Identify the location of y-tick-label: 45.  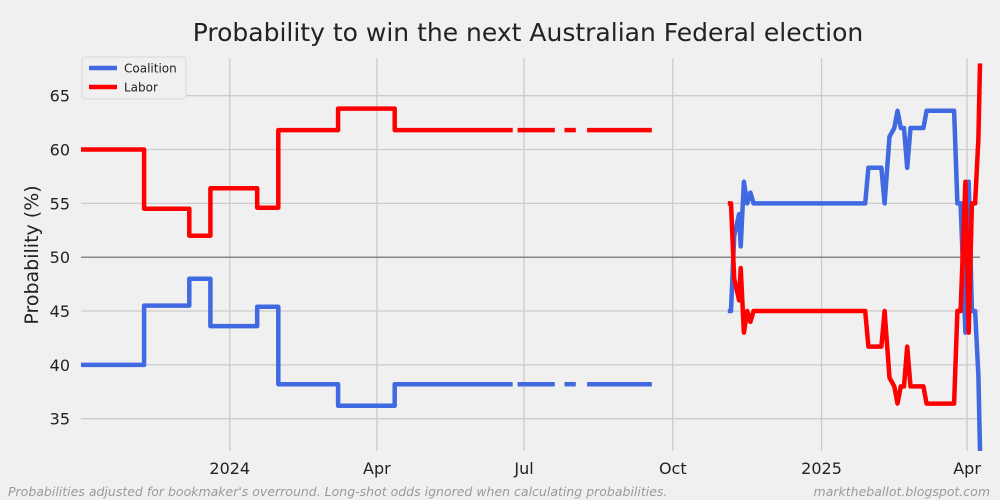
(60, 311).